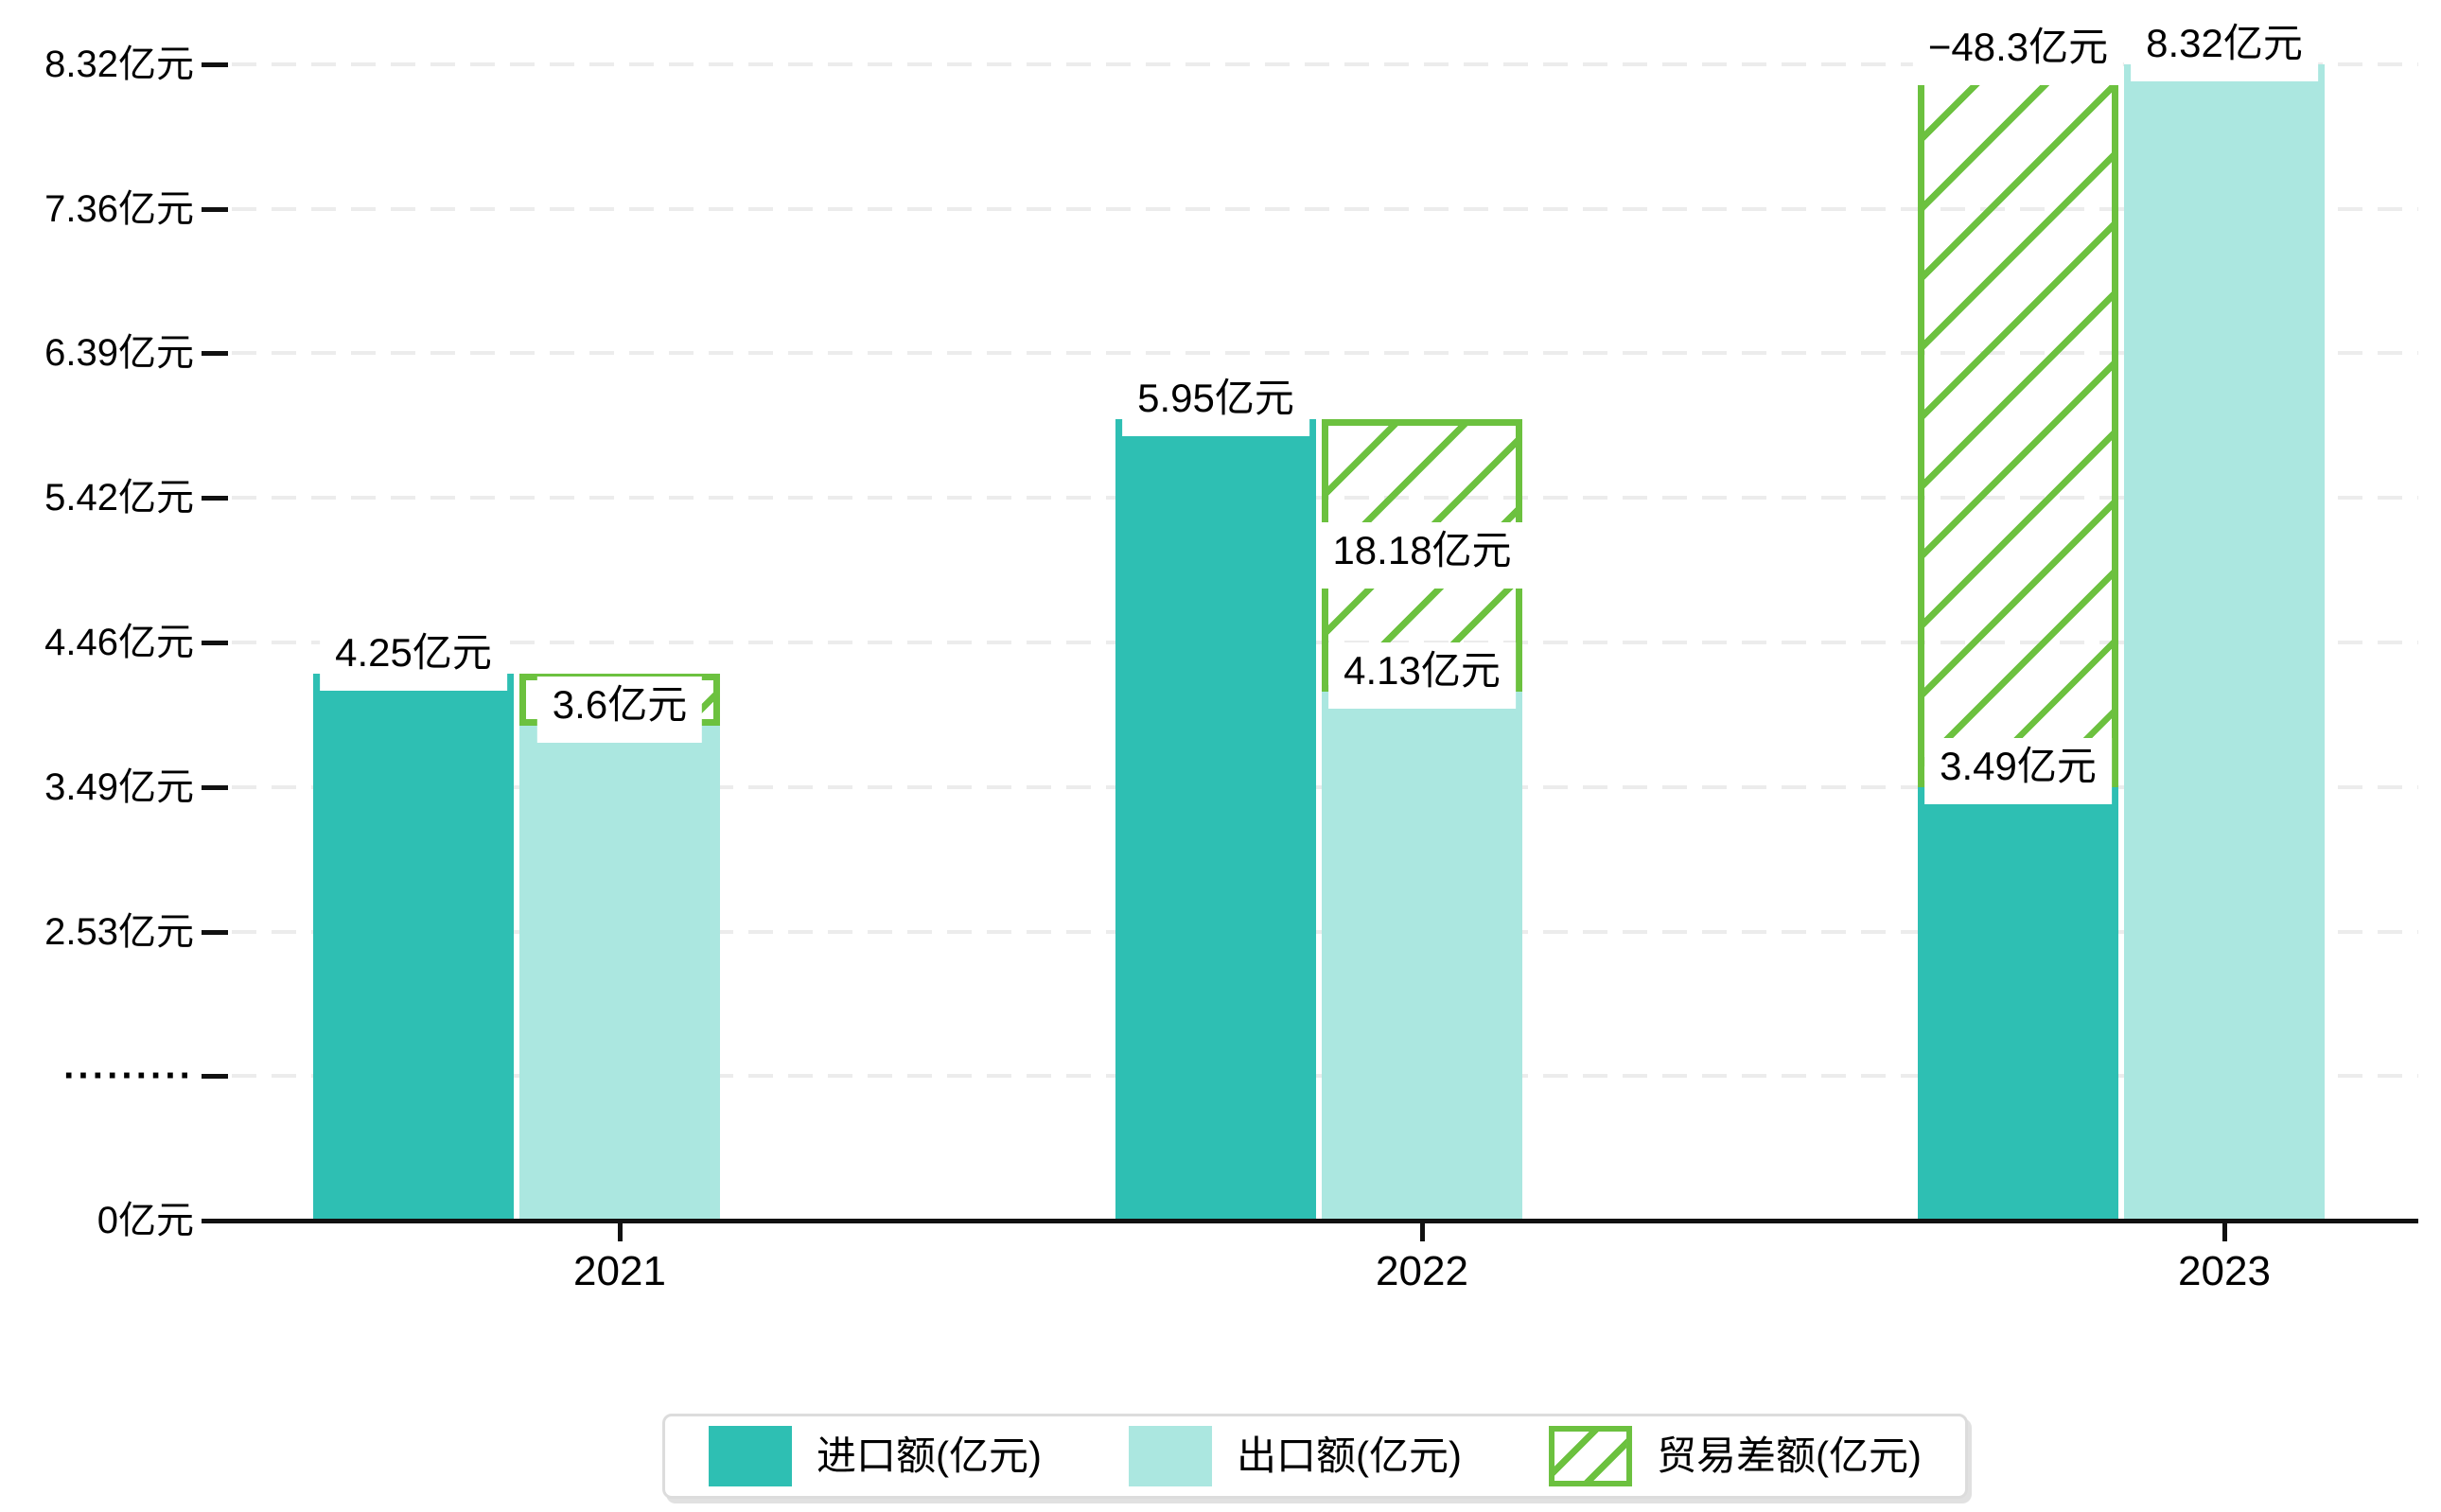 Image resolution: width=2441 pixels, height=1512 pixels. I want to click on import-bar-2022, so click(1215, 820).